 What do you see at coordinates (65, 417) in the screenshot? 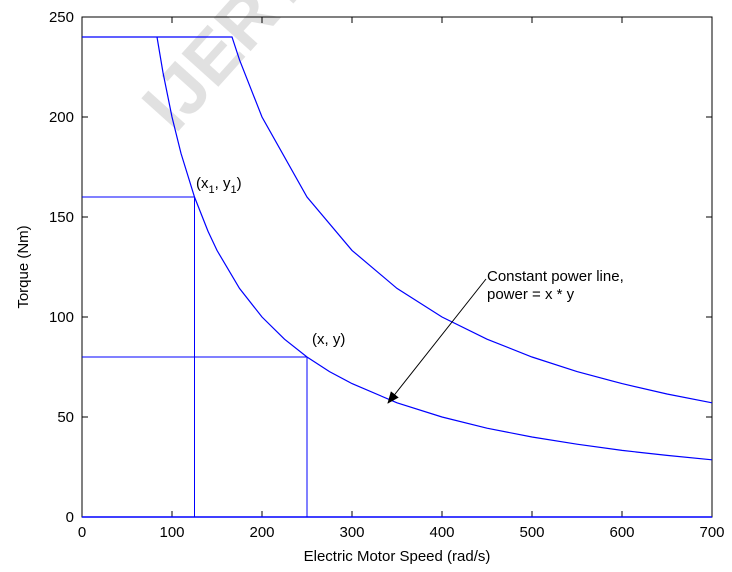
I see `y-tick-label: 50` at bounding box center [65, 417].